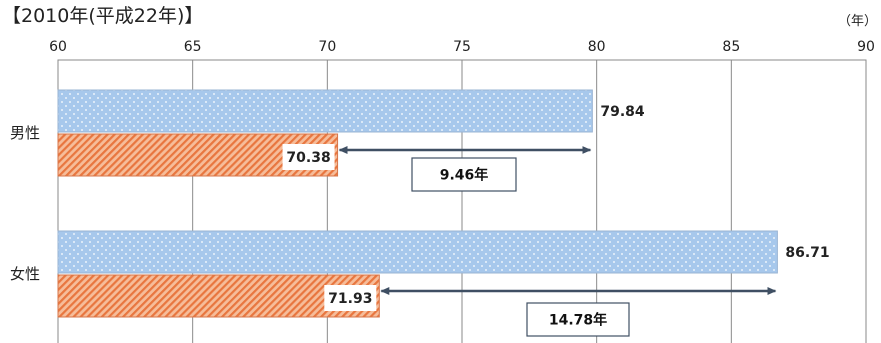 Image resolution: width=881 pixels, height=343 pixels. Describe the element at coordinates (857, 21) in the screenshot. I see `axis-unit-label: （年）` at that location.